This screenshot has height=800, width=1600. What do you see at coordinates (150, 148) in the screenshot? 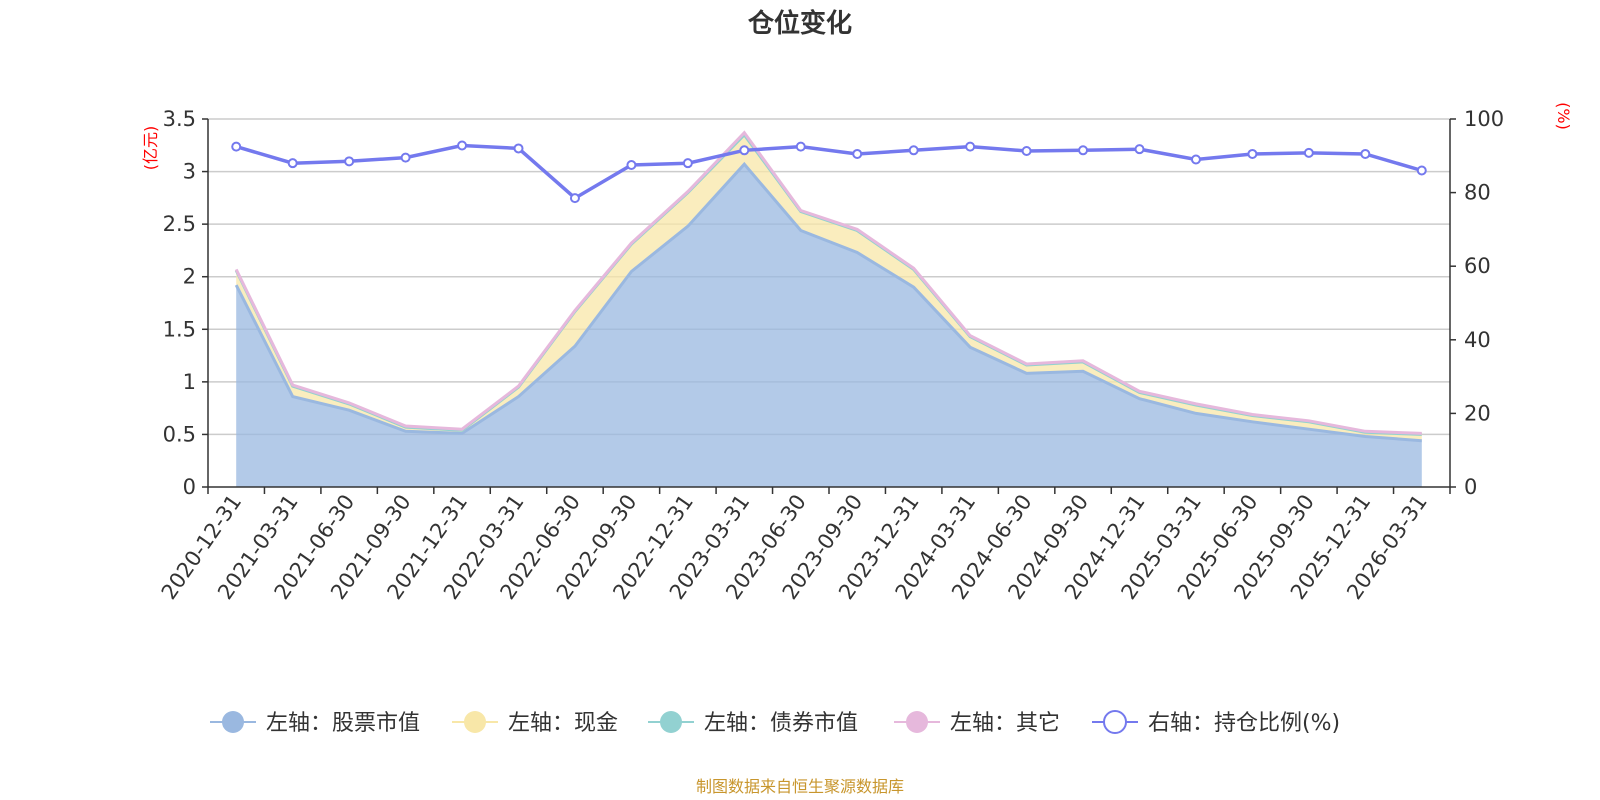
I see `left-axis-unit: (亿元)` at bounding box center [150, 148].